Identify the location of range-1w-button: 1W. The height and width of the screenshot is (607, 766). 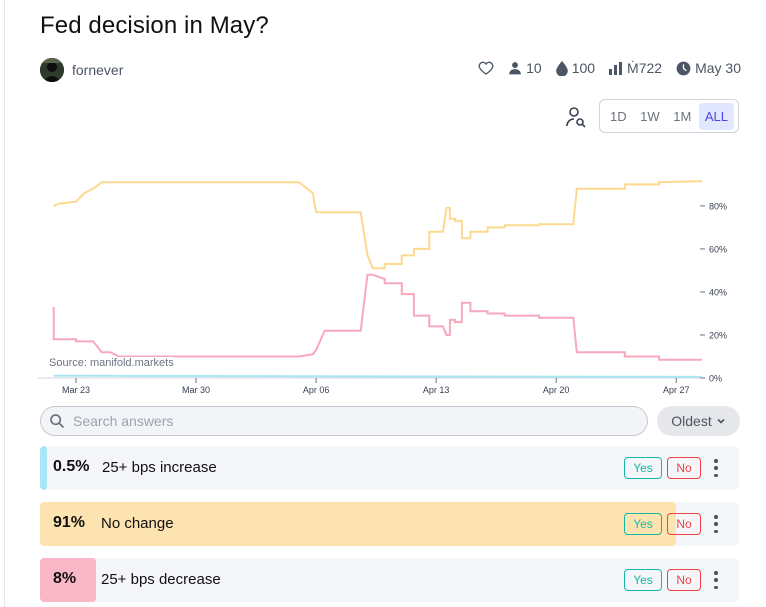
(650, 116).